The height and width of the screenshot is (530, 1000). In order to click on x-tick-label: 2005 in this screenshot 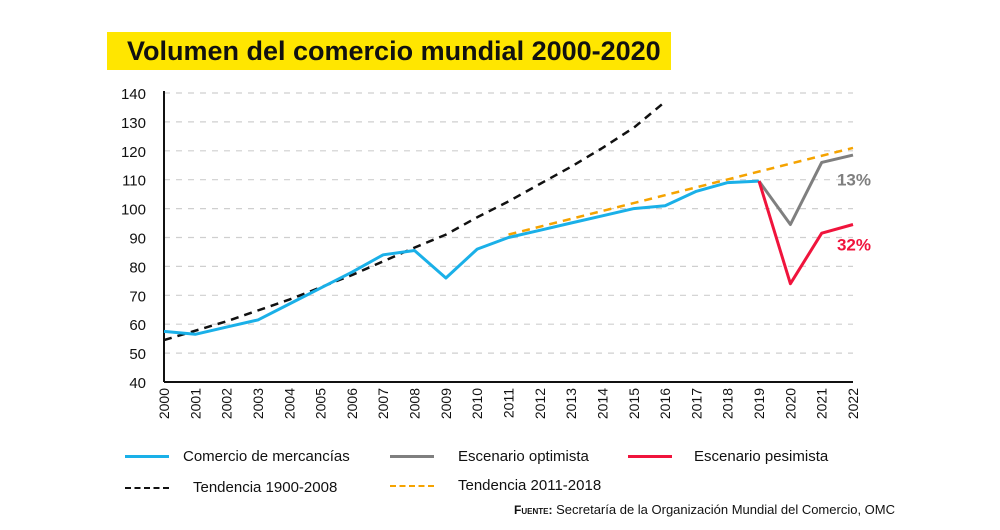, I will do `click(321, 403)`.